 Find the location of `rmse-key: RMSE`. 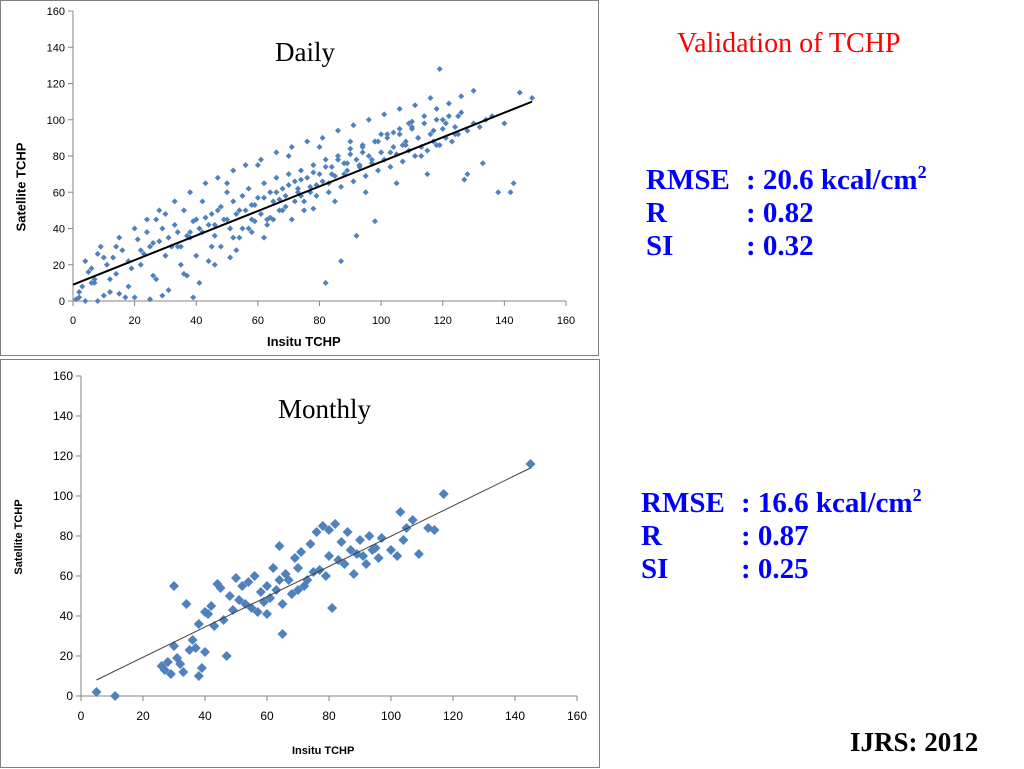

rmse-key: RMSE is located at coordinates (683, 503).